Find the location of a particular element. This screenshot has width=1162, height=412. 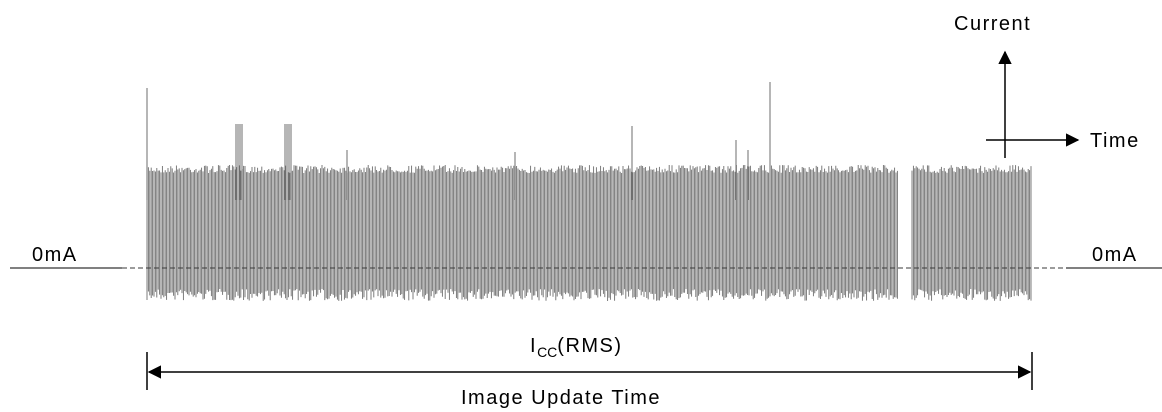

axis-indicator: Current Time is located at coordinates (1047, 85).